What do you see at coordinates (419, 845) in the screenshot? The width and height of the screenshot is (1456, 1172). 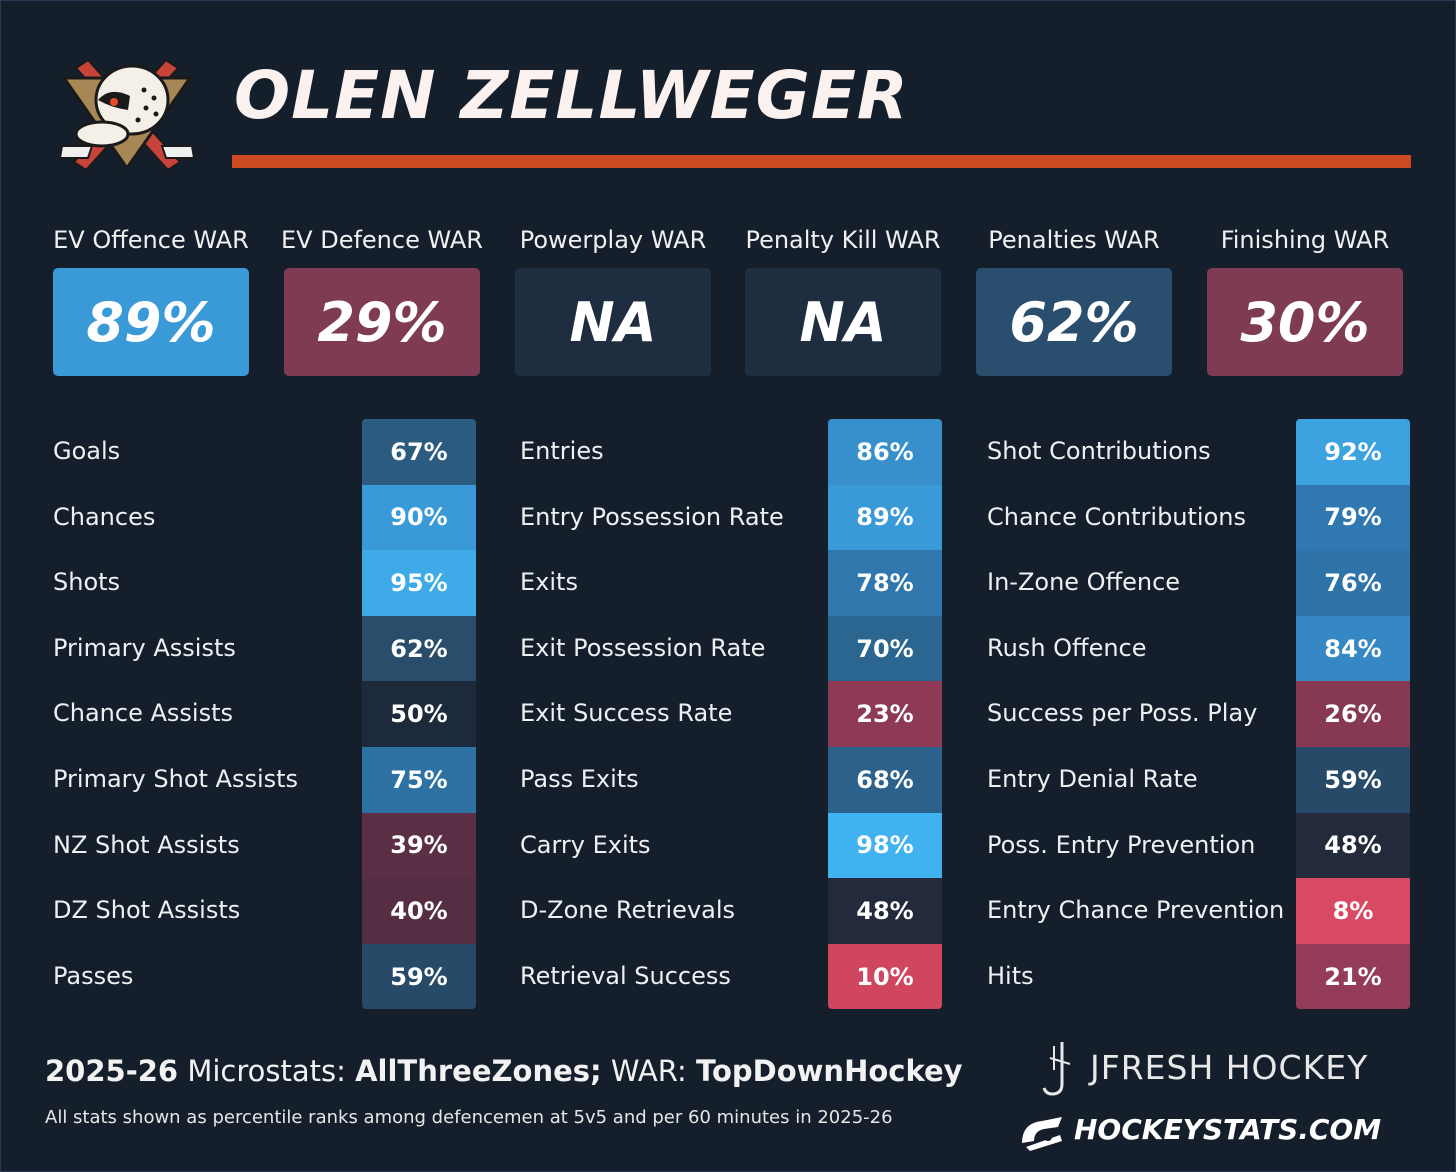 I see `stat-percentile-cell: 39%` at bounding box center [419, 845].